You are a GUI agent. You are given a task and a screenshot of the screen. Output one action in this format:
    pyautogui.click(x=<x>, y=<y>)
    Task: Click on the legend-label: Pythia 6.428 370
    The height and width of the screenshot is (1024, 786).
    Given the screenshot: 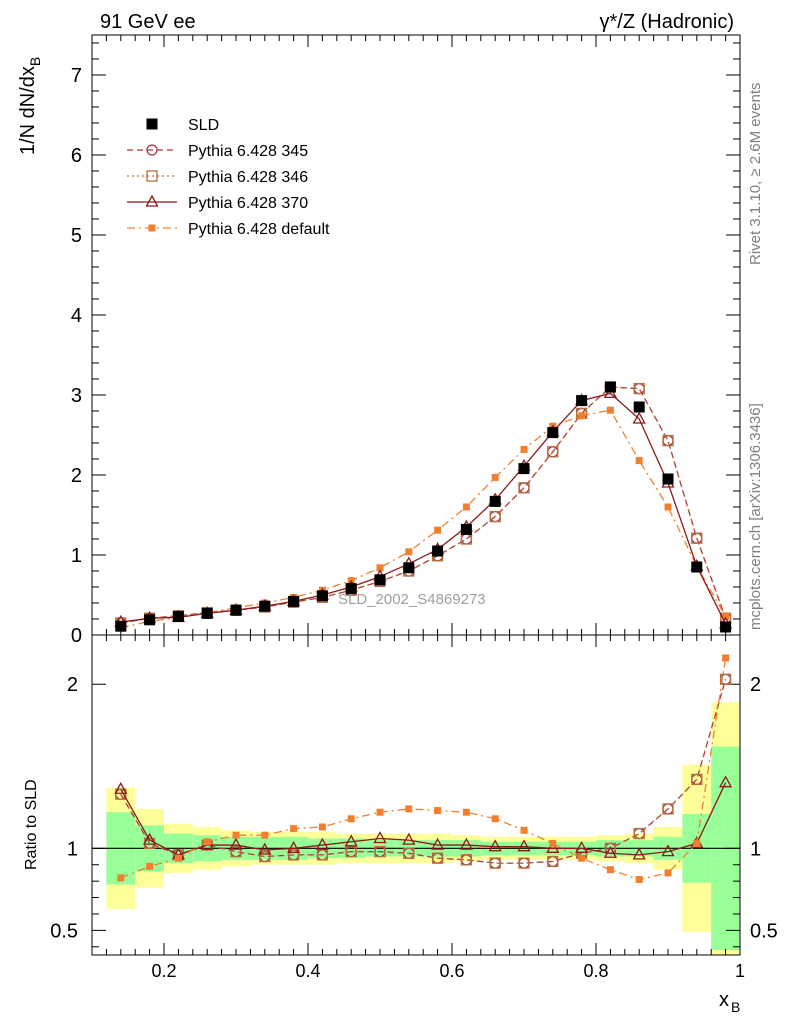 What is the action you would take?
    pyautogui.click(x=248, y=203)
    